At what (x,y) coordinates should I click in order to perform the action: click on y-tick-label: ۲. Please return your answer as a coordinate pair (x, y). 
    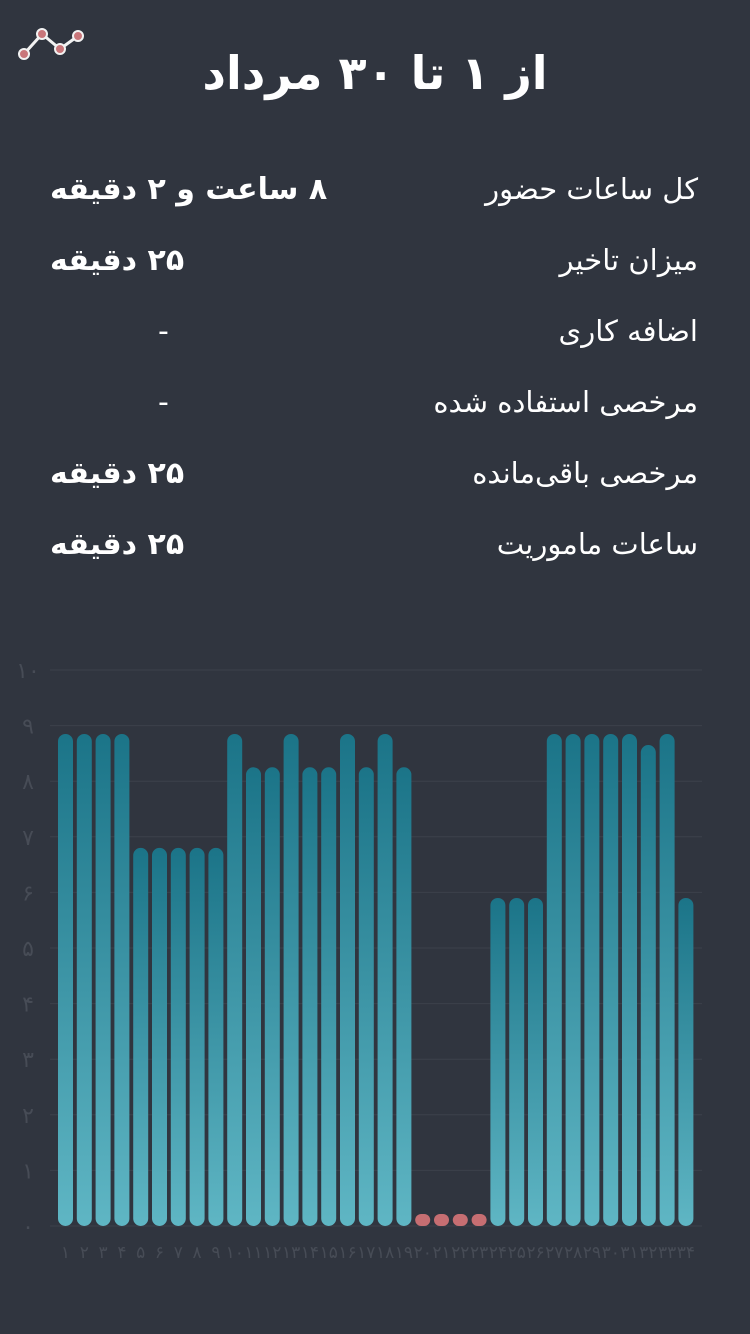
    Looking at the image, I should click on (28, 1116).